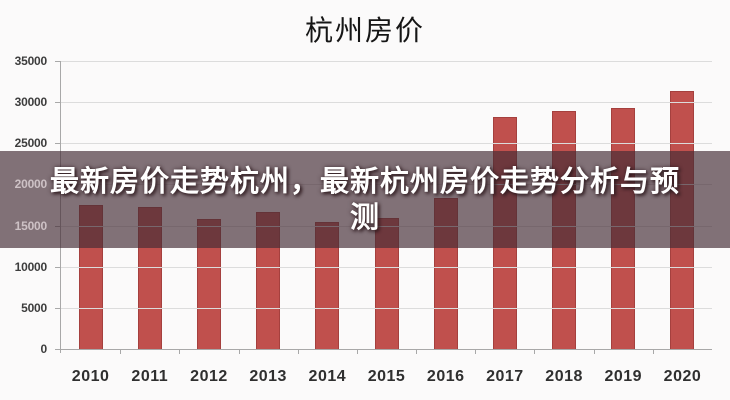 The height and width of the screenshot is (400, 730). I want to click on y-tick-label-35000: 35000, so click(31, 61).